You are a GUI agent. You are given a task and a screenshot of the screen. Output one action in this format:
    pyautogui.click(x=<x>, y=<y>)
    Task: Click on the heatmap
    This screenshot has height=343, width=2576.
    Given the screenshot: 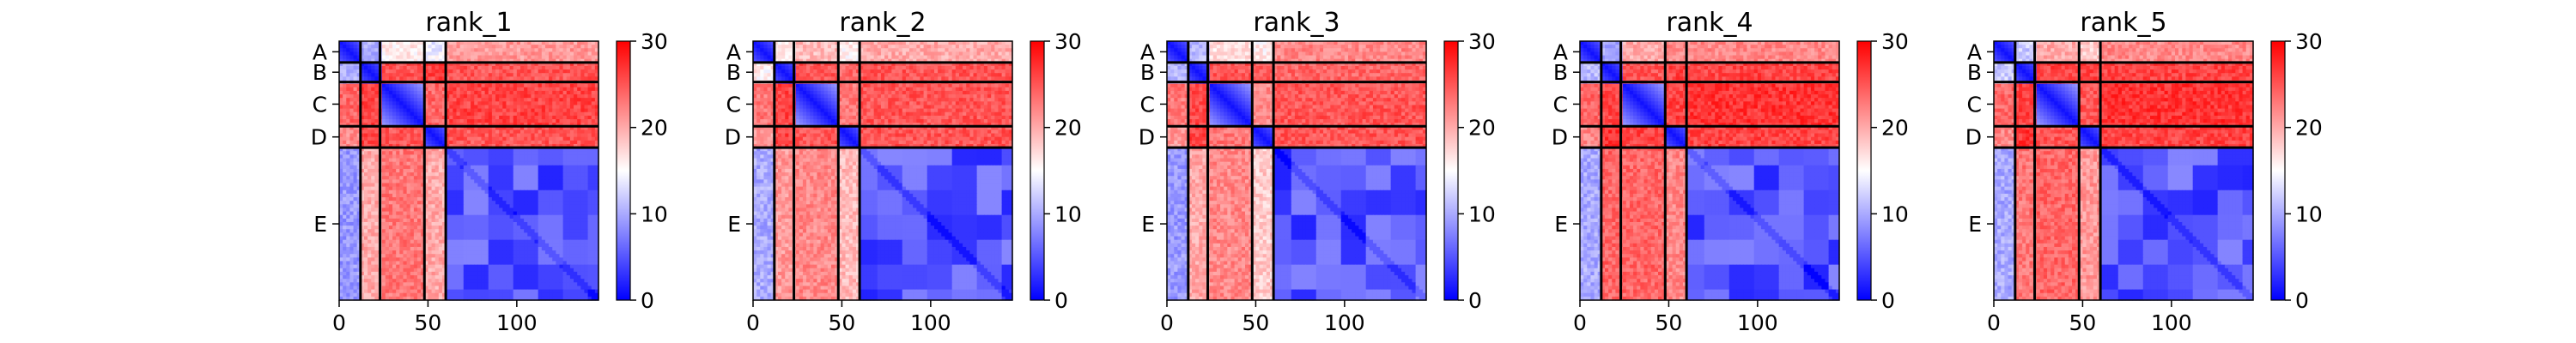 What is the action you would take?
    pyautogui.click(x=469, y=171)
    